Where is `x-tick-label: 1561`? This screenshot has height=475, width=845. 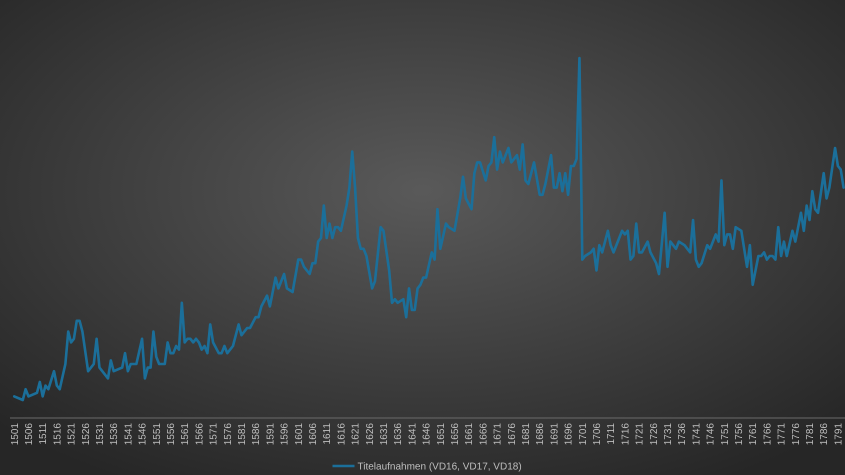
x-tick-label: 1561 is located at coordinates (186, 434).